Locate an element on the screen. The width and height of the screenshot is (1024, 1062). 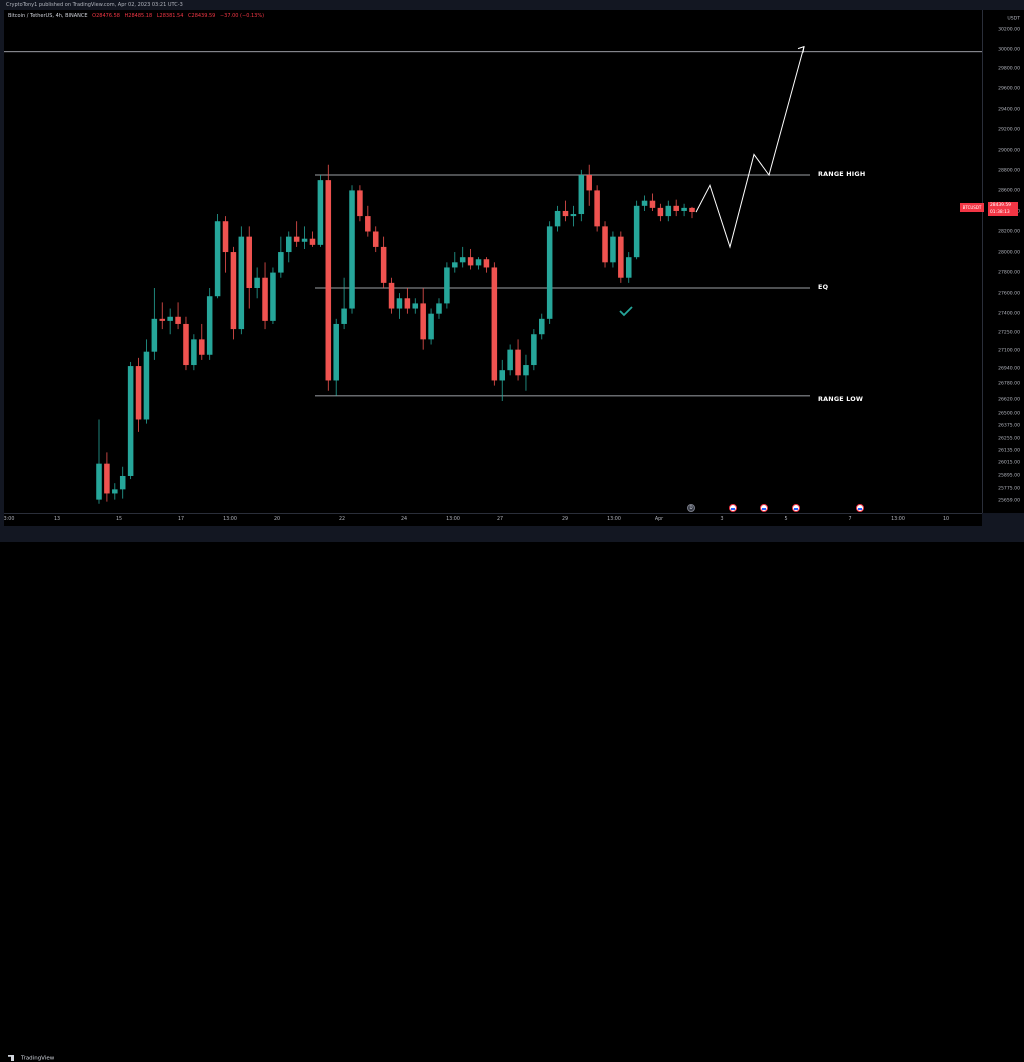
time-scale-label: 3:00 is located at coordinates (9, 519).